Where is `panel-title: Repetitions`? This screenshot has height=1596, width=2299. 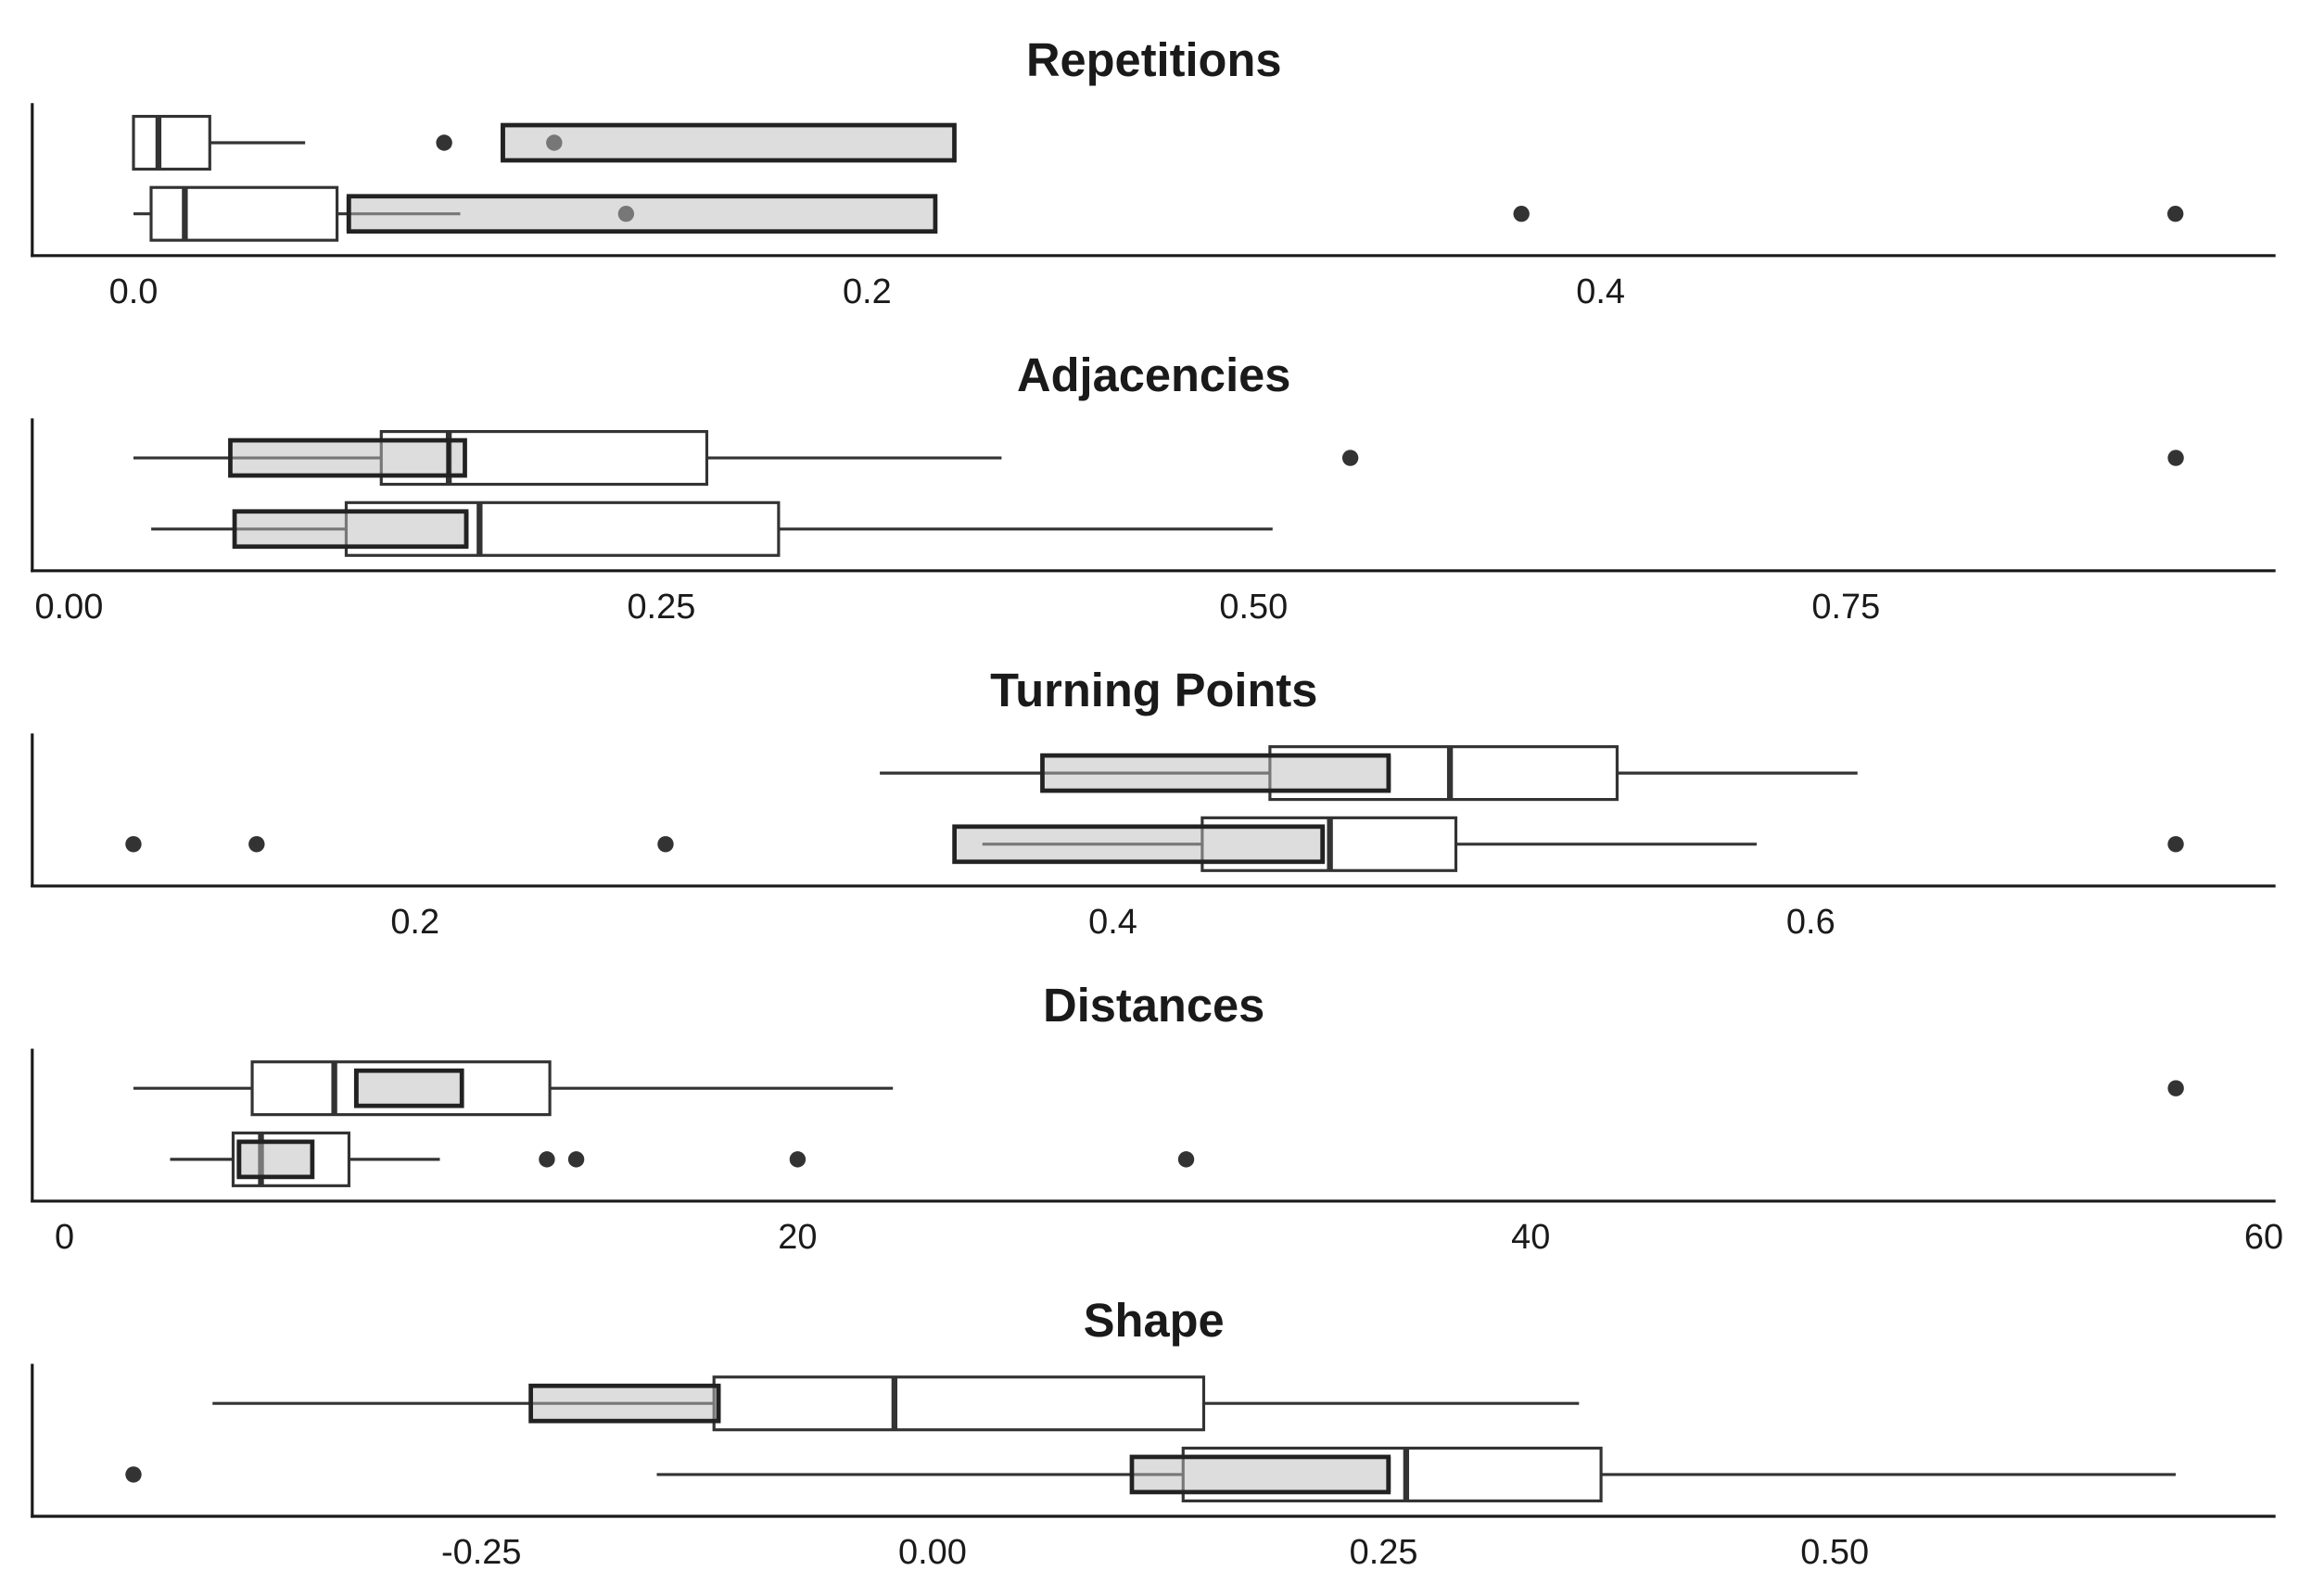 panel-title: Repetitions is located at coordinates (1154, 59).